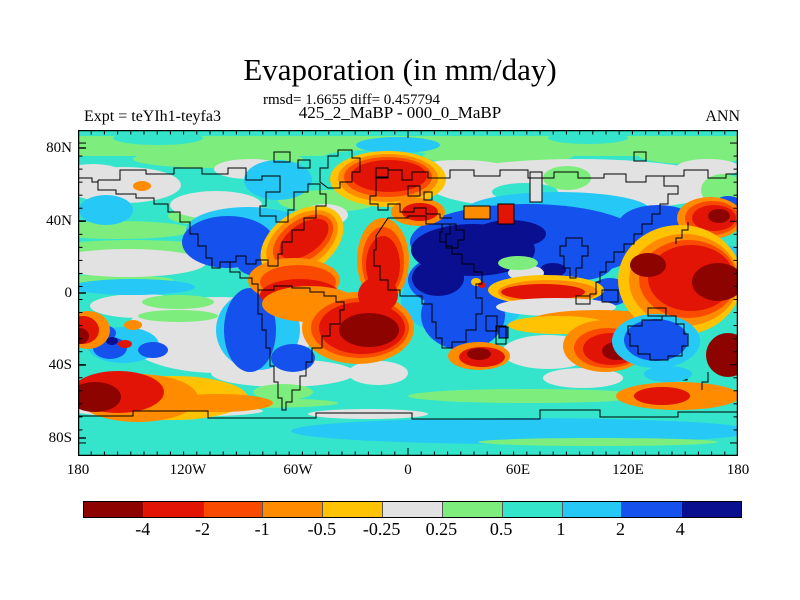 The height and width of the screenshot is (600, 800). What do you see at coordinates (501, 529) in the screenshot?
I see `colorbar-level-label: 0.5` at bounding box center [501, 529].